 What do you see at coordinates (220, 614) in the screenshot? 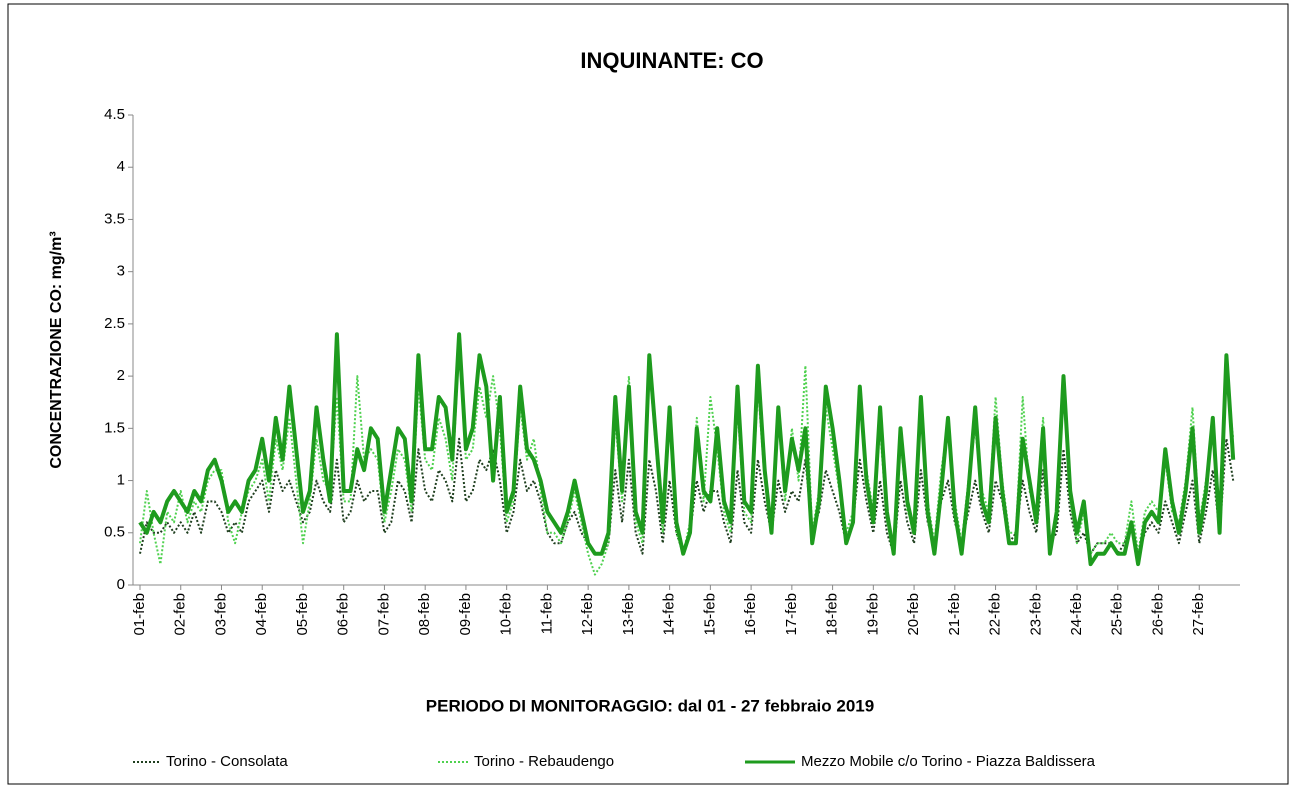
I see `x-tick-label: 03-feb` at bounding box center [220, 614].